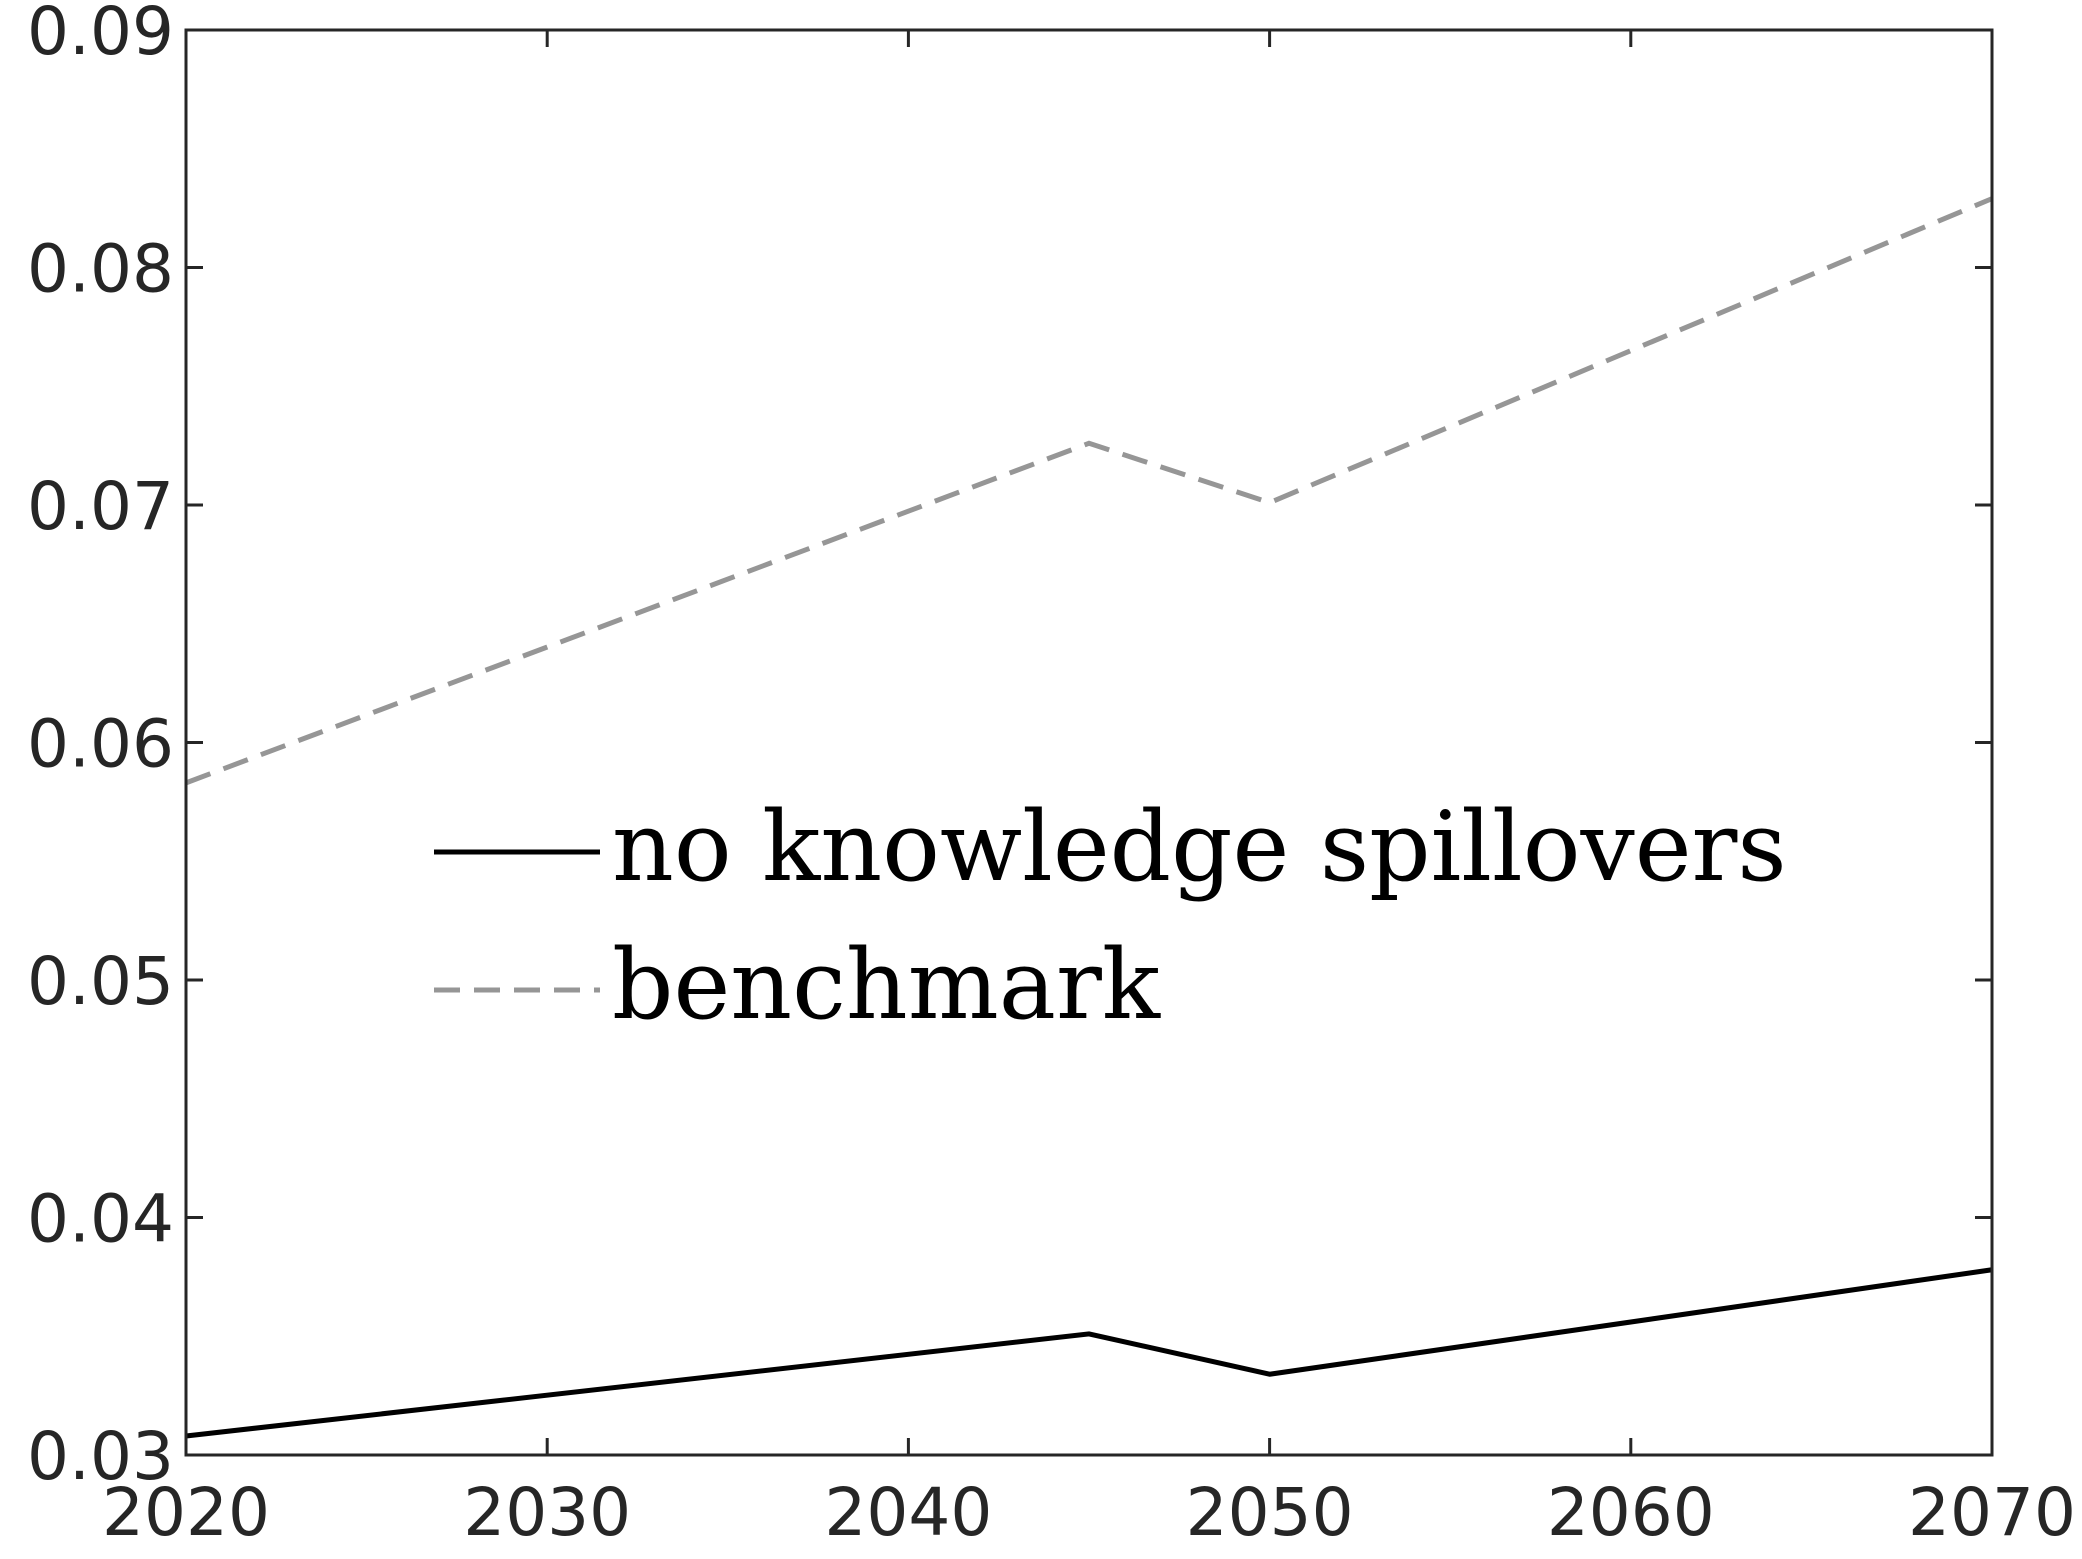  What do you see at coordinates (100, 744) in the screenshot?
I see `y-tick-label: 0.06` at bounding box center [100, 744].